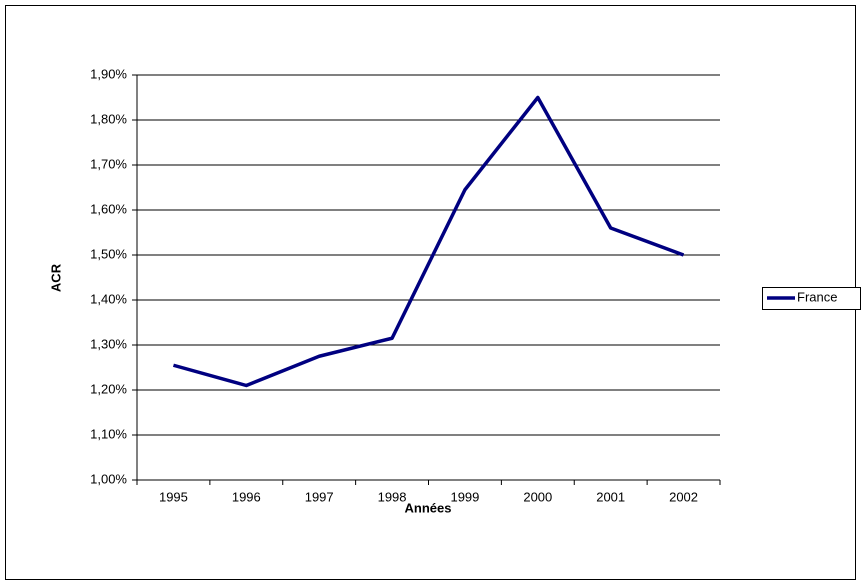  I want to click on x-tick-label: 1995, so click(173, 496).